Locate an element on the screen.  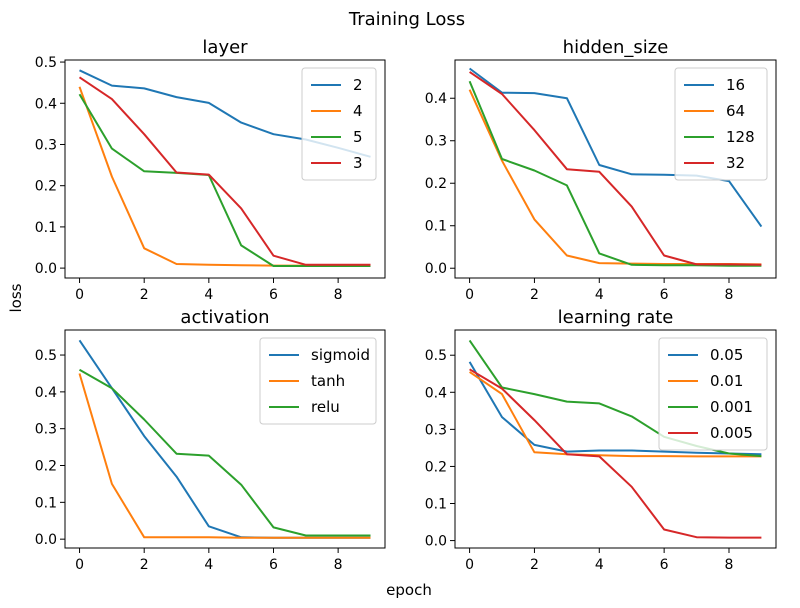
x-axis-label: epoch is located at coordinates (409, 590).